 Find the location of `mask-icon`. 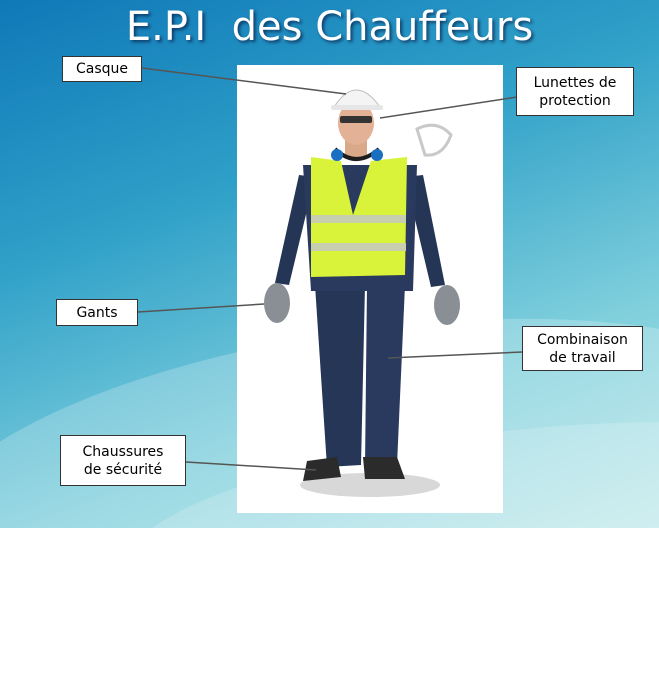

mask-icon is located at coordinates (434, 140).